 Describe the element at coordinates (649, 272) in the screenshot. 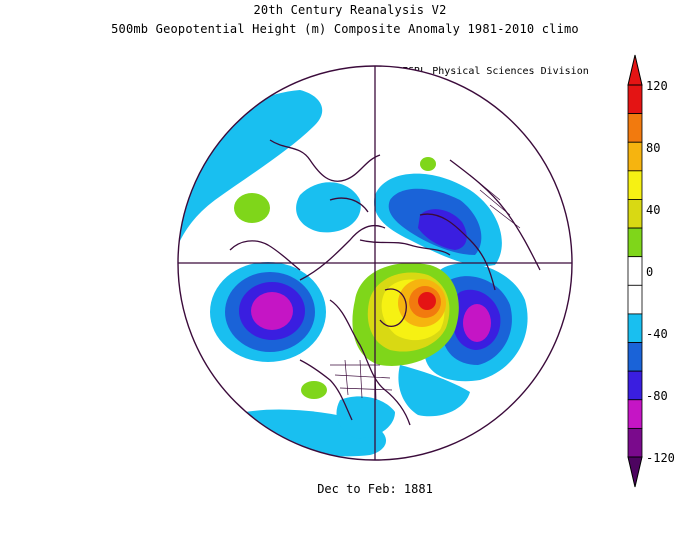

I see `colorbar-tick-label: 0` at that location.